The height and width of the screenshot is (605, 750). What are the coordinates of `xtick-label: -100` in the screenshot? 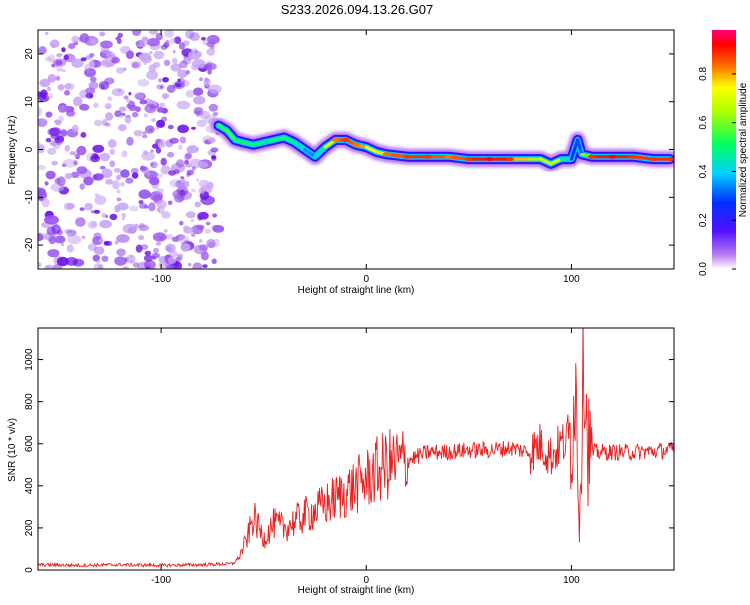 It's located at (161, 279).